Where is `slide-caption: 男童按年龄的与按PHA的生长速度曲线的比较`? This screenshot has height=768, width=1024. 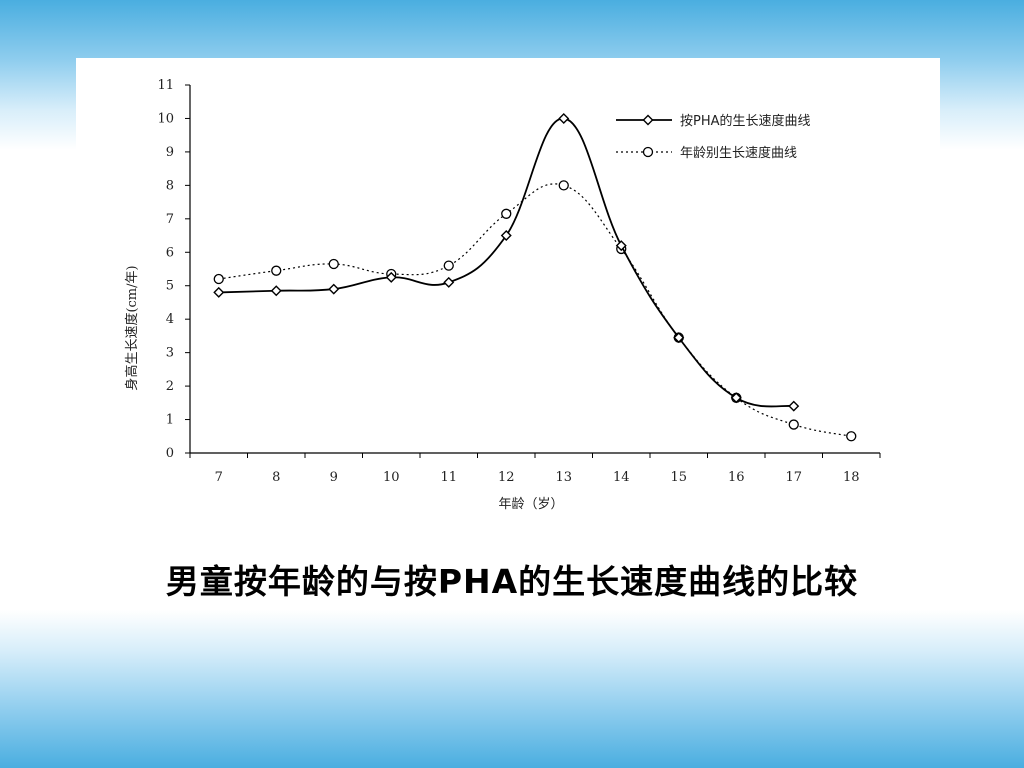 slide-caption: 男童按年龄的与按PHA的生长速度曲线的比较 is located at coordinates (512, 581).